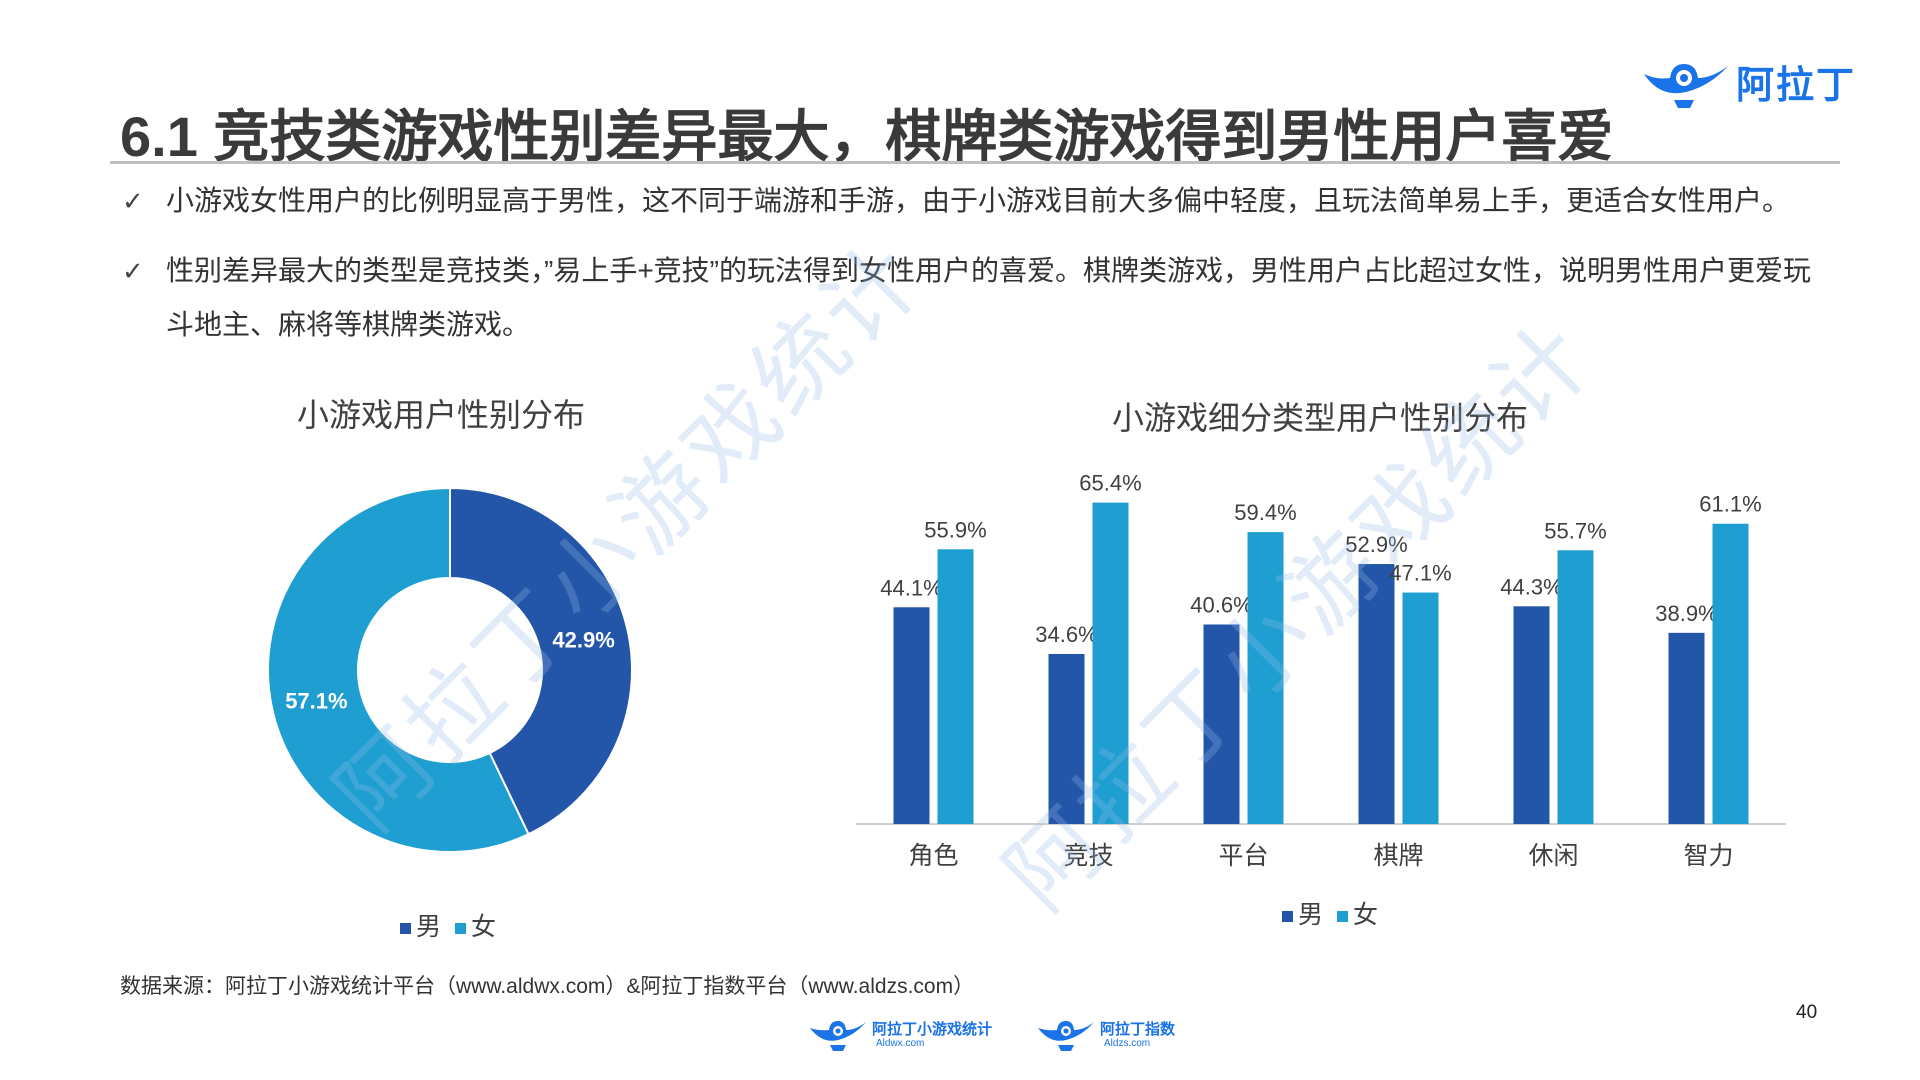  I want to click on bar-legend: 男女, so click(1337, 913).